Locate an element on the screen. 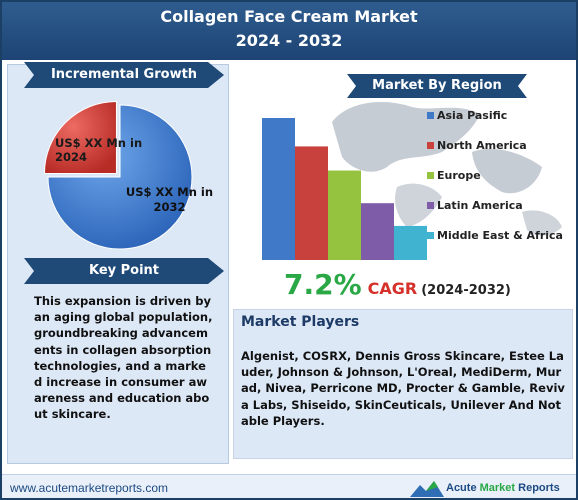  region-bar-europe is located at coordinates (344, 215).